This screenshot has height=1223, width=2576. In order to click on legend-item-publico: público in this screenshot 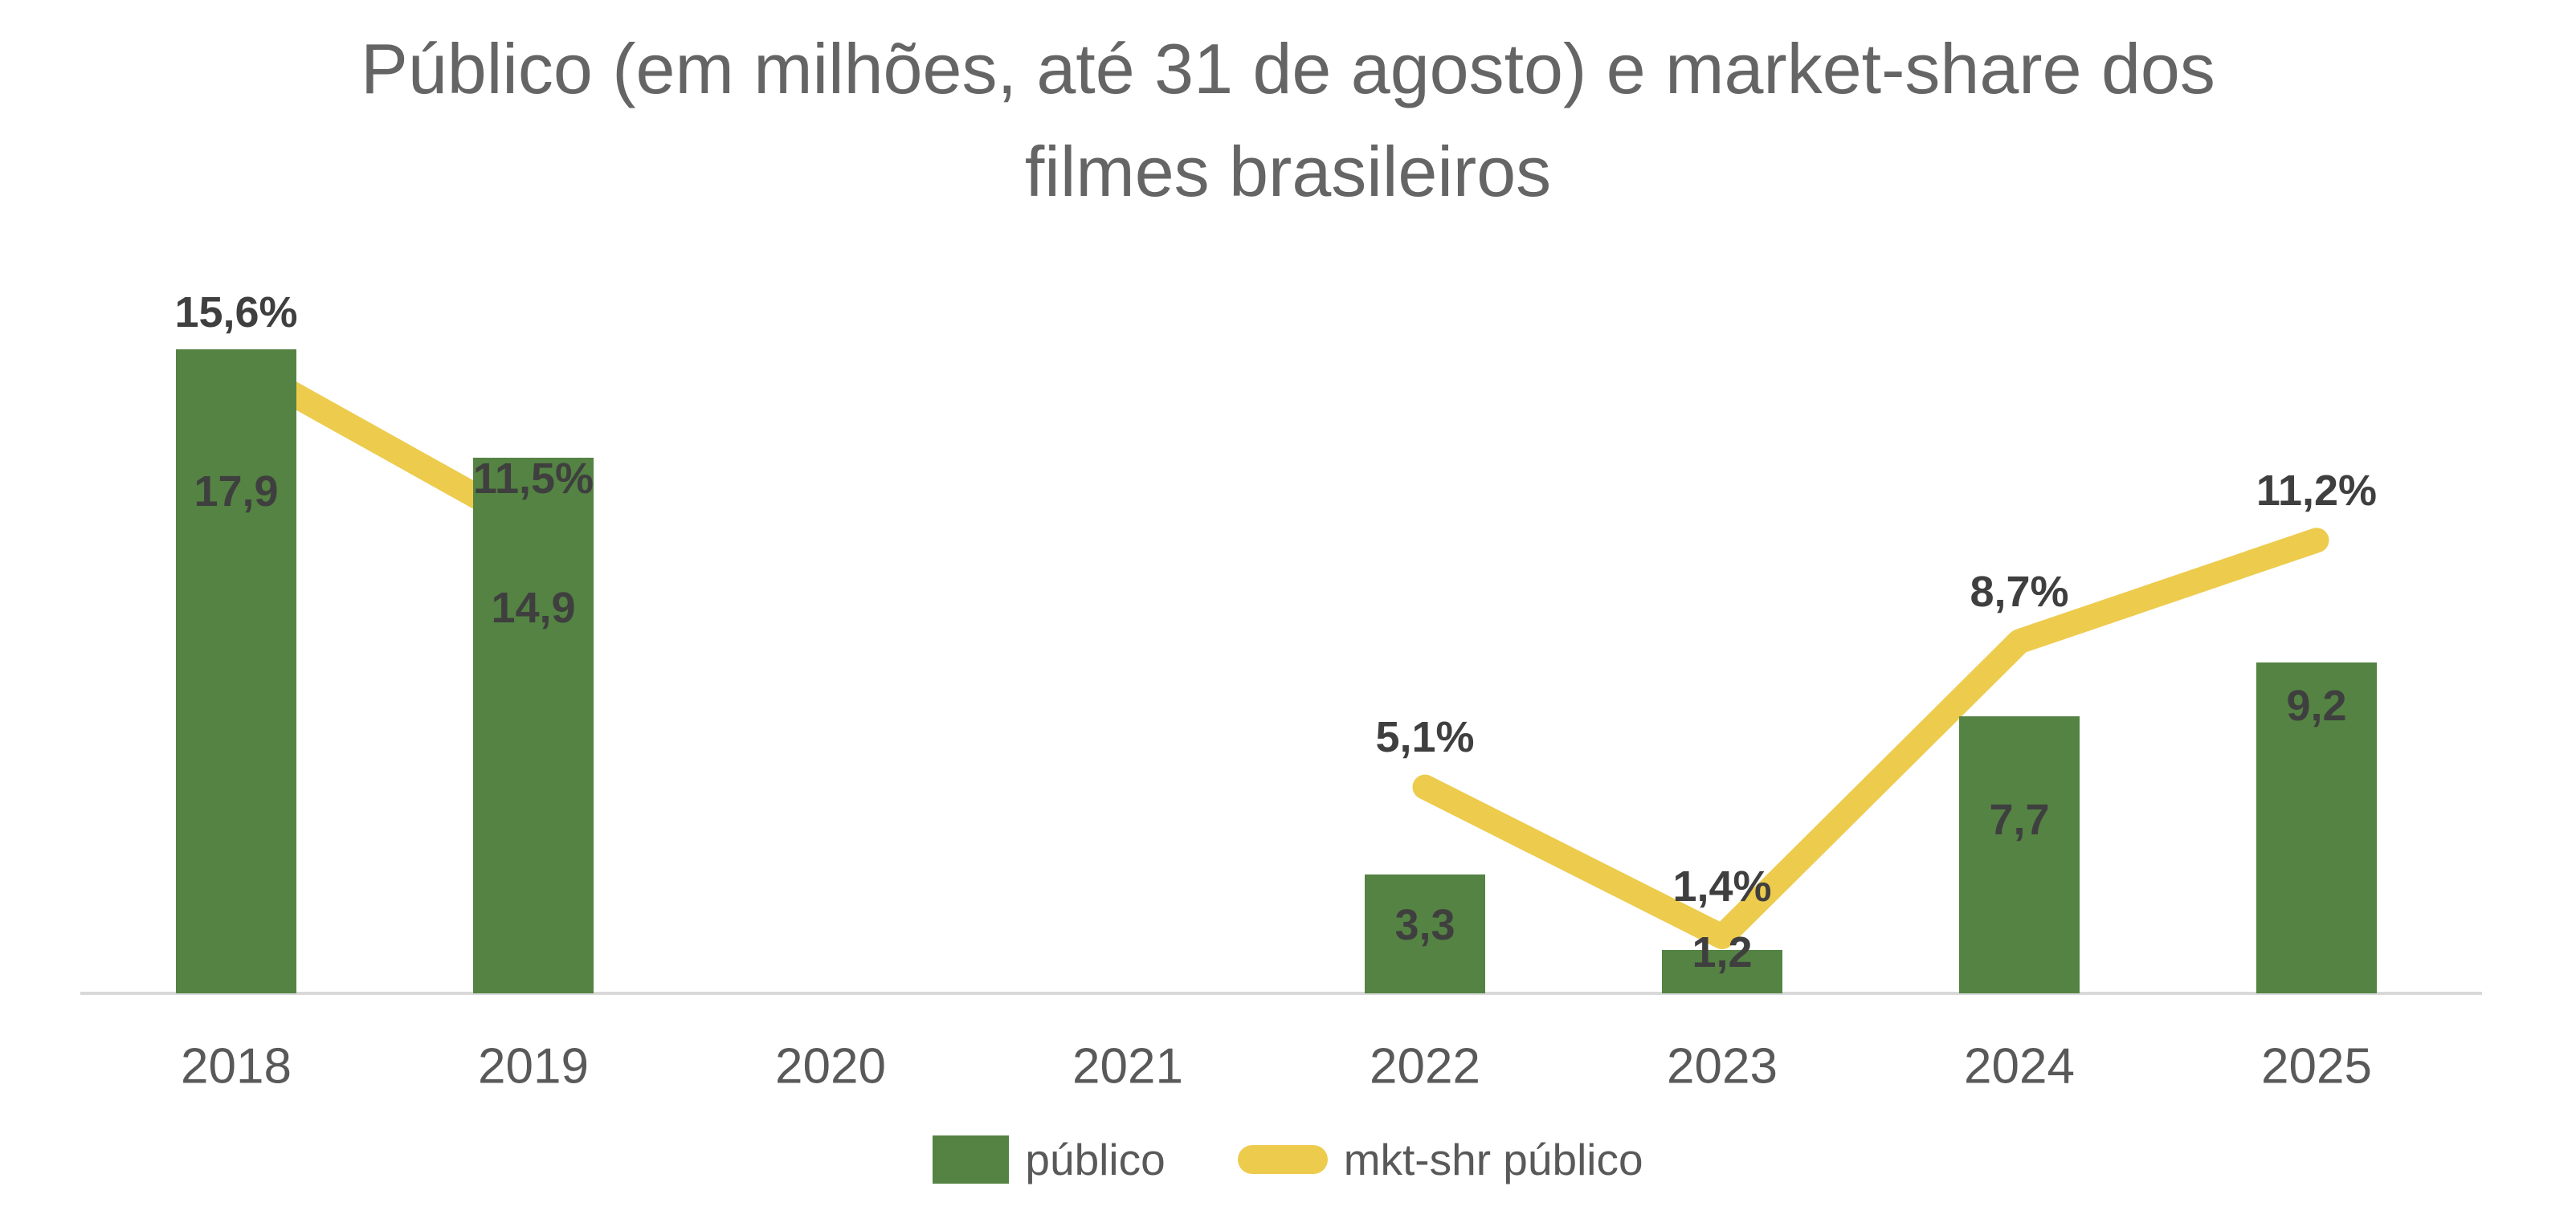, I will do `click(1049, 1159)`.